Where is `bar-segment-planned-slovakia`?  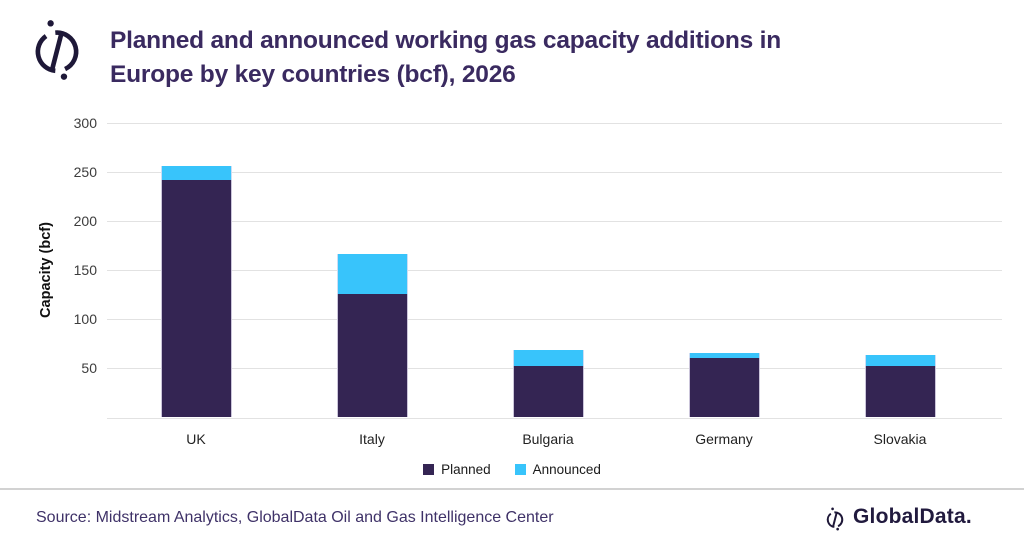 bar-segment-planned-slovakia is located at coordinates (900, 392).